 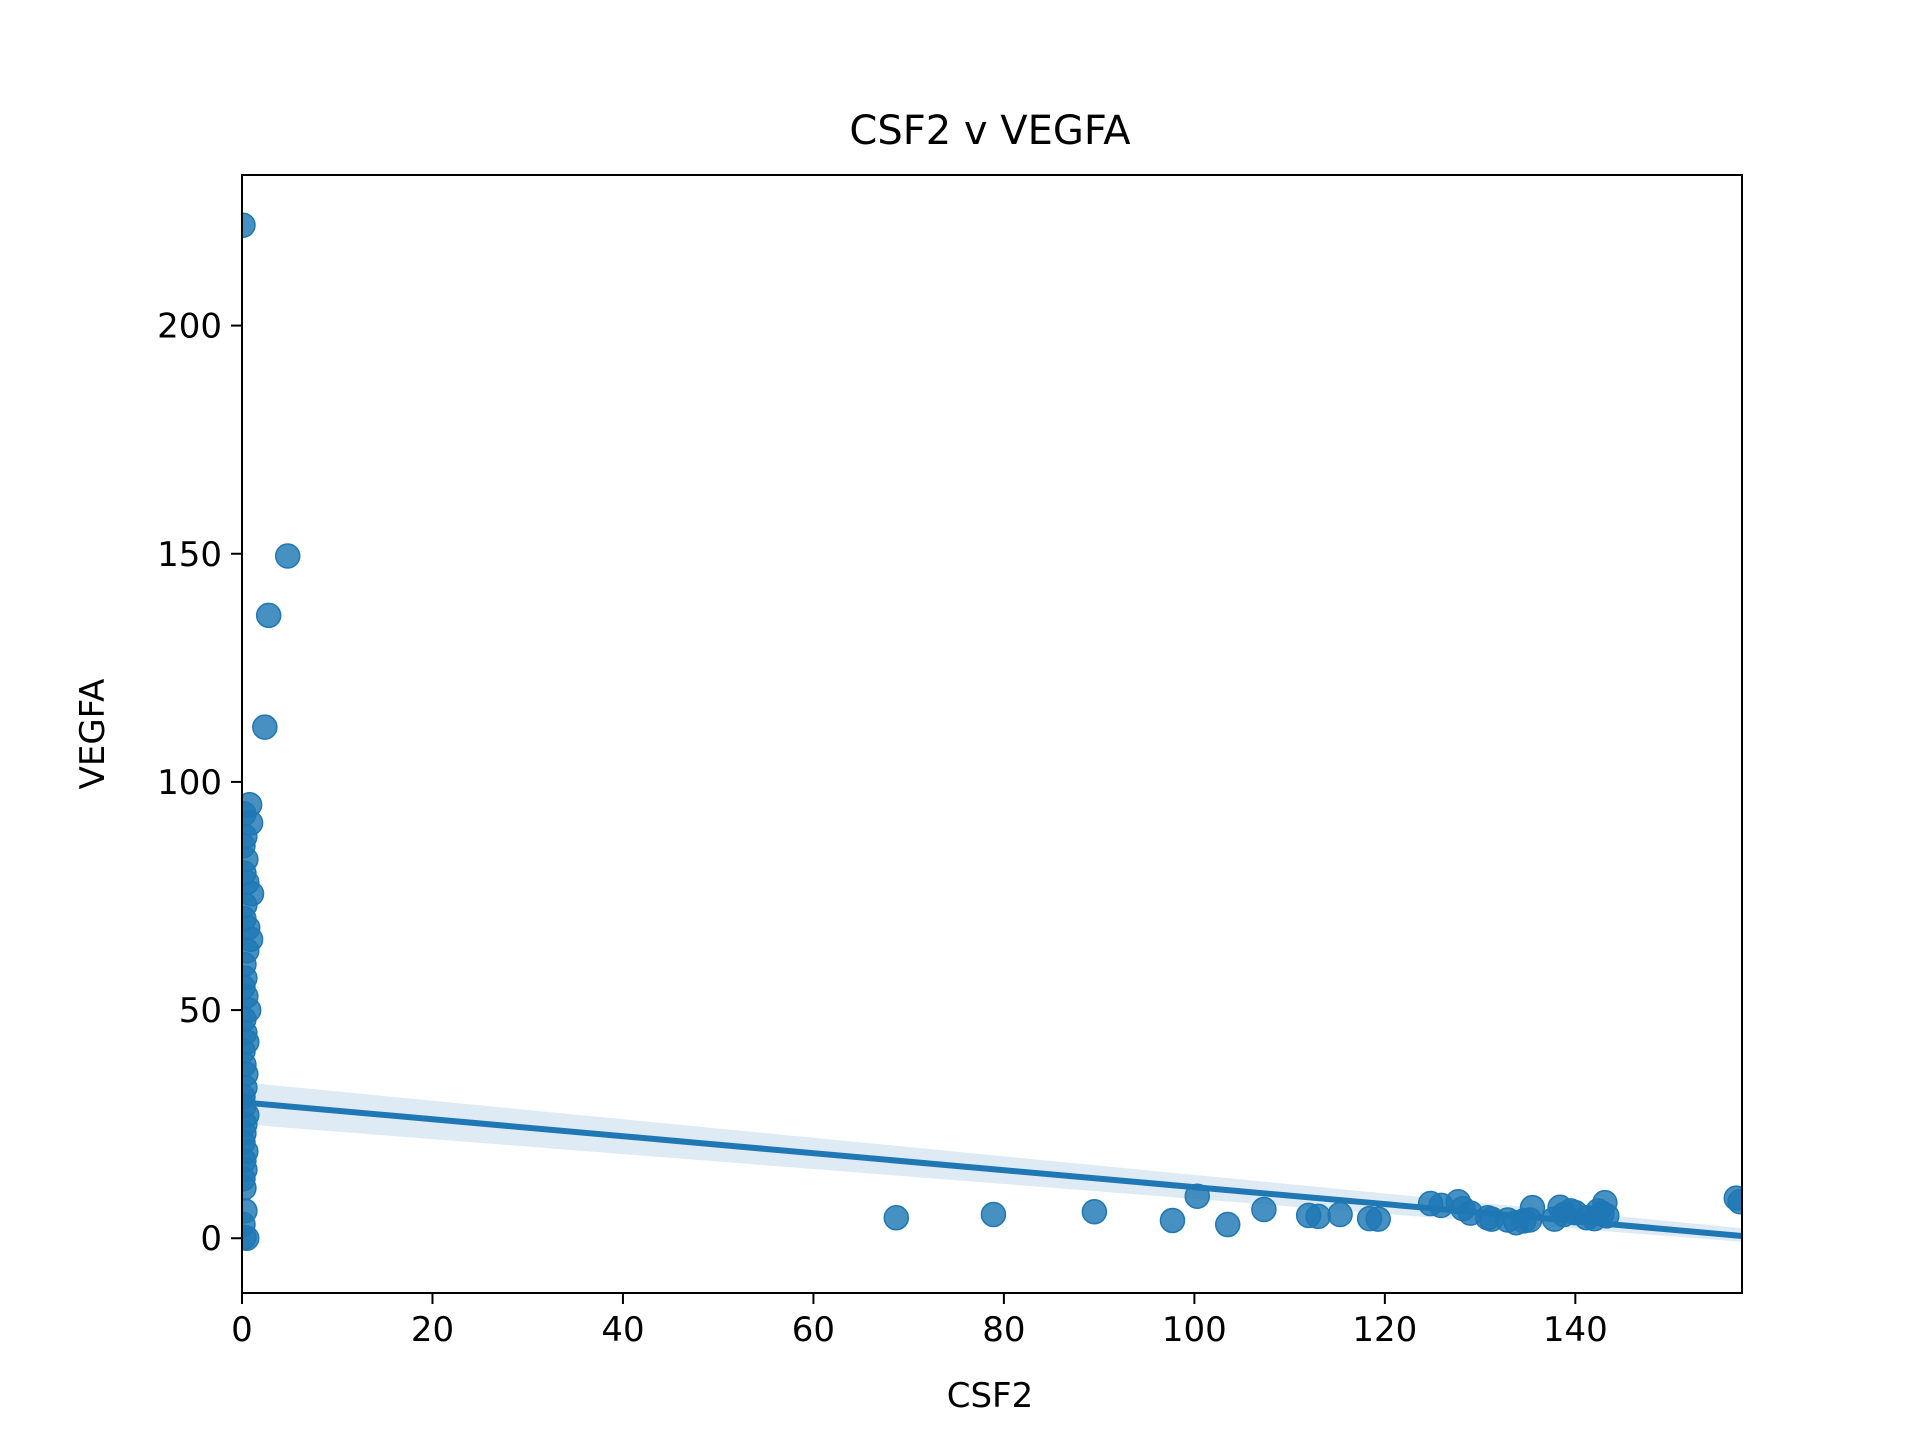 I want to click on x-tick-label: 100, so click(x=1194, y=1330).